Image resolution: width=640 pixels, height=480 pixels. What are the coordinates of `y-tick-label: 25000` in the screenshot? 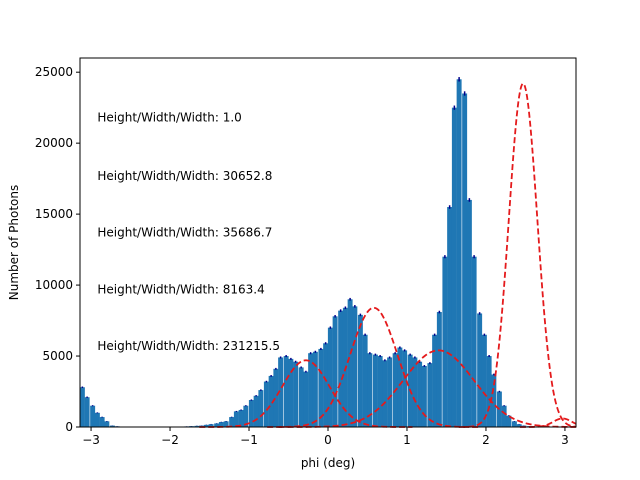 It's located at (54, 72).